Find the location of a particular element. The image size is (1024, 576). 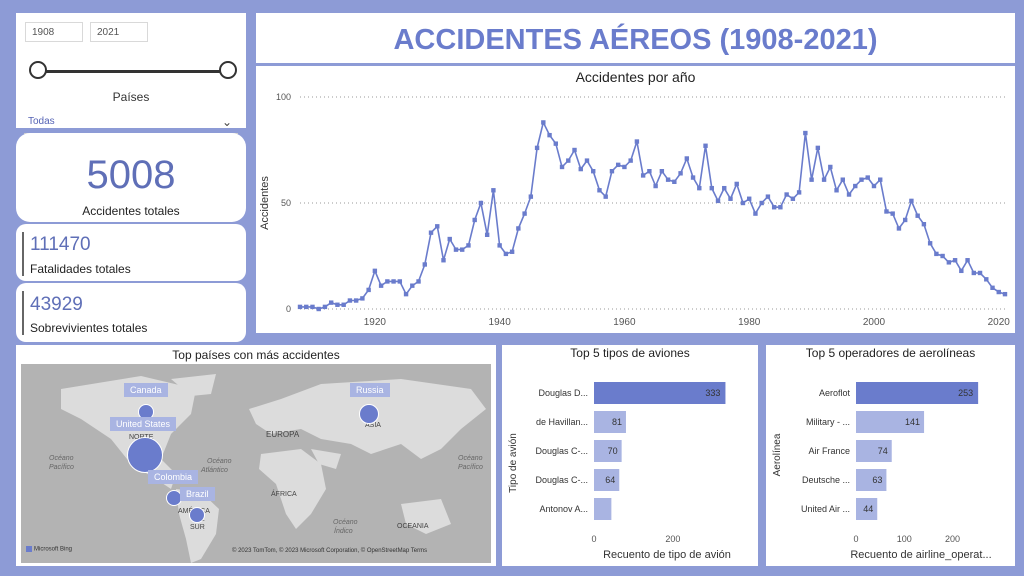

year-slider-track is located at coordinates (133, 71).